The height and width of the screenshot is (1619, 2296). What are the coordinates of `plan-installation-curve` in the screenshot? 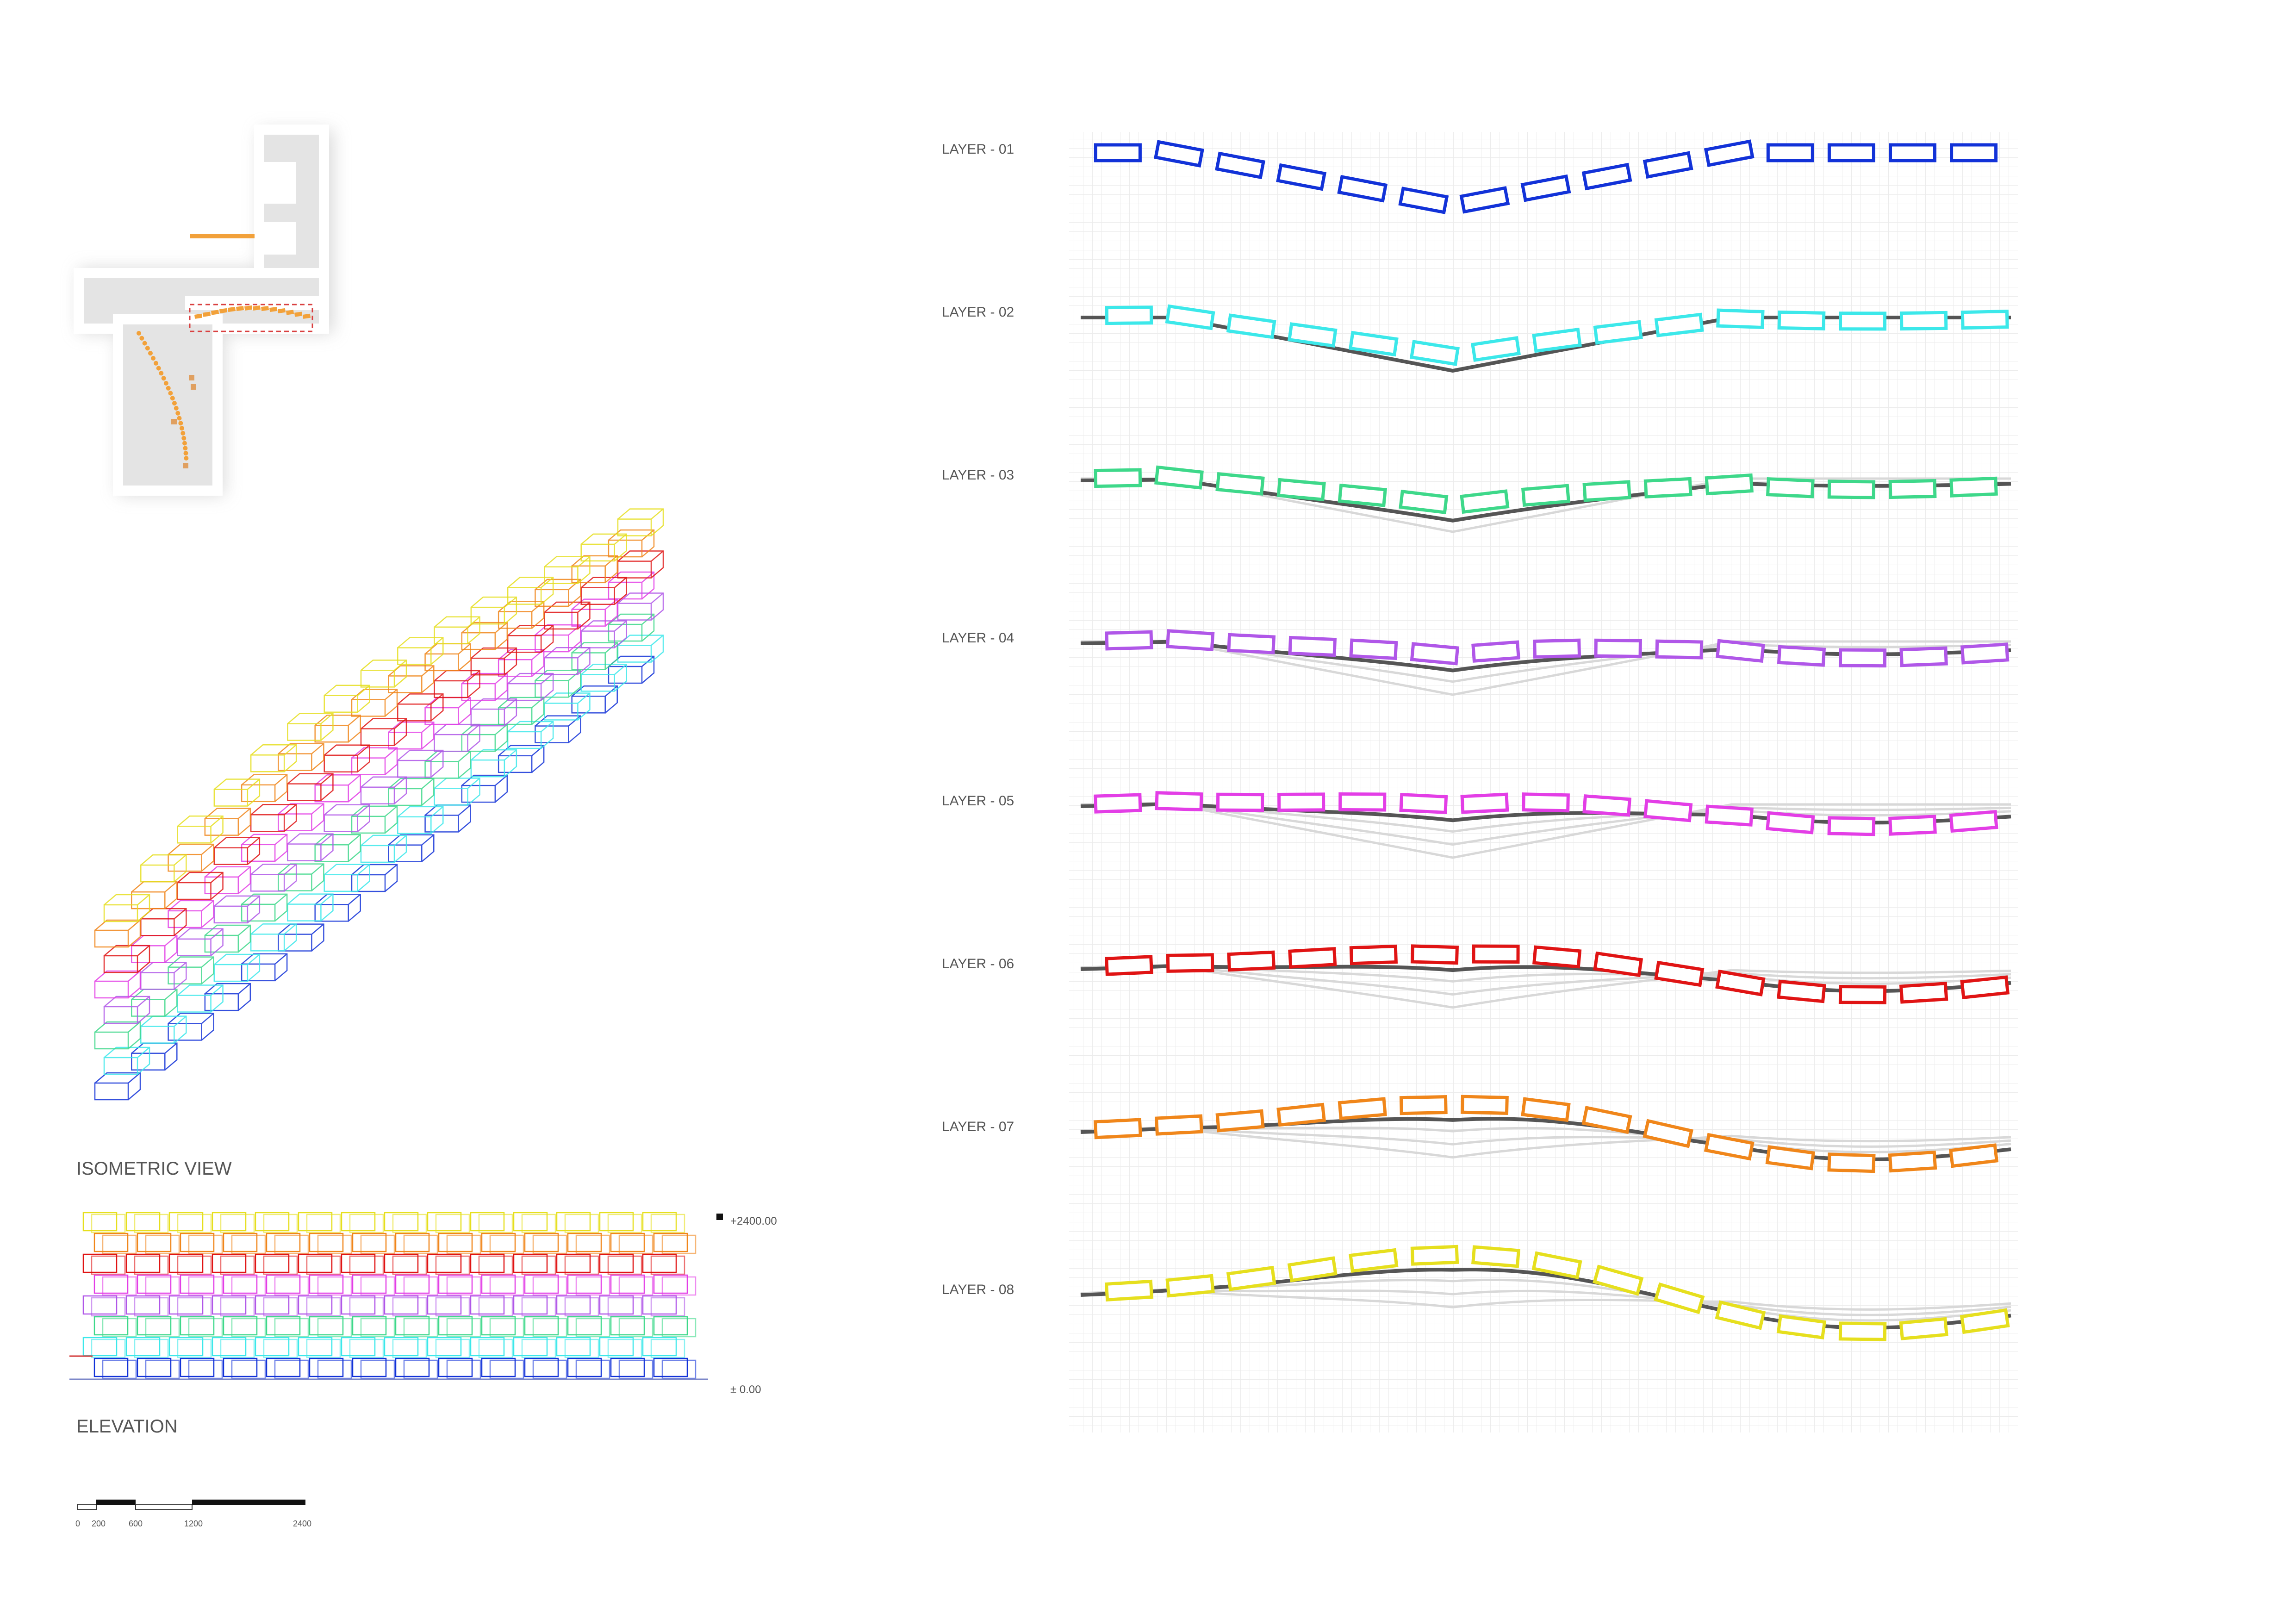 It's located at (252, 312).